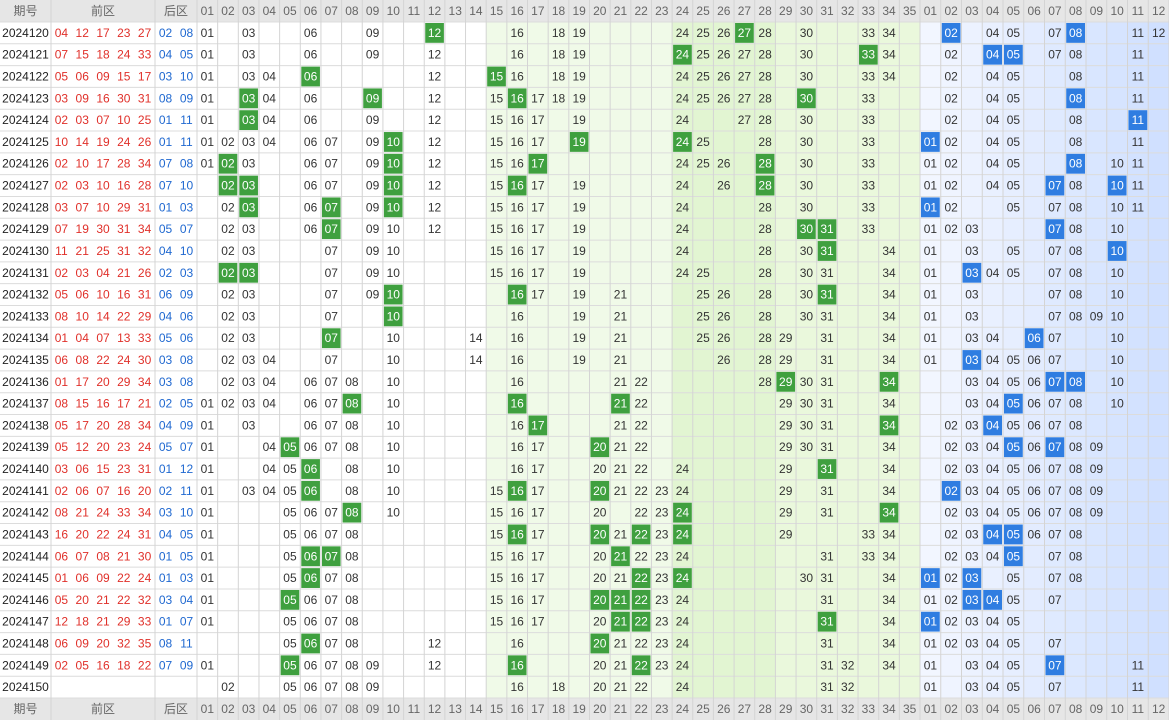  I want to click on front-number: 29, so click(124, 622).